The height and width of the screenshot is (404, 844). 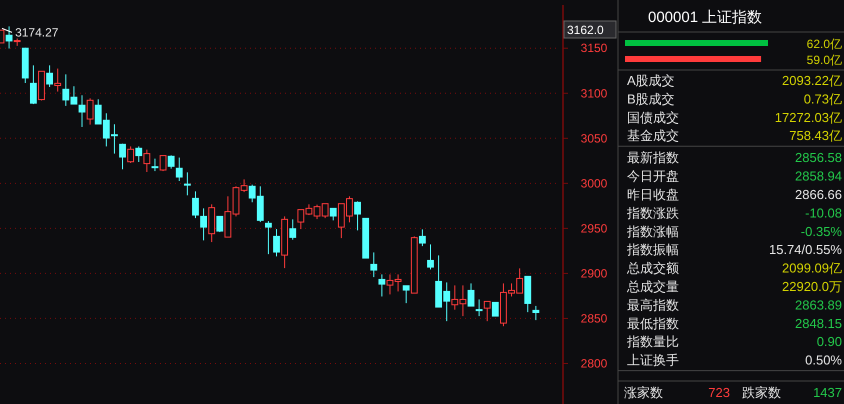 I want to click on text: -0.35%, so click(x=821, y=231).